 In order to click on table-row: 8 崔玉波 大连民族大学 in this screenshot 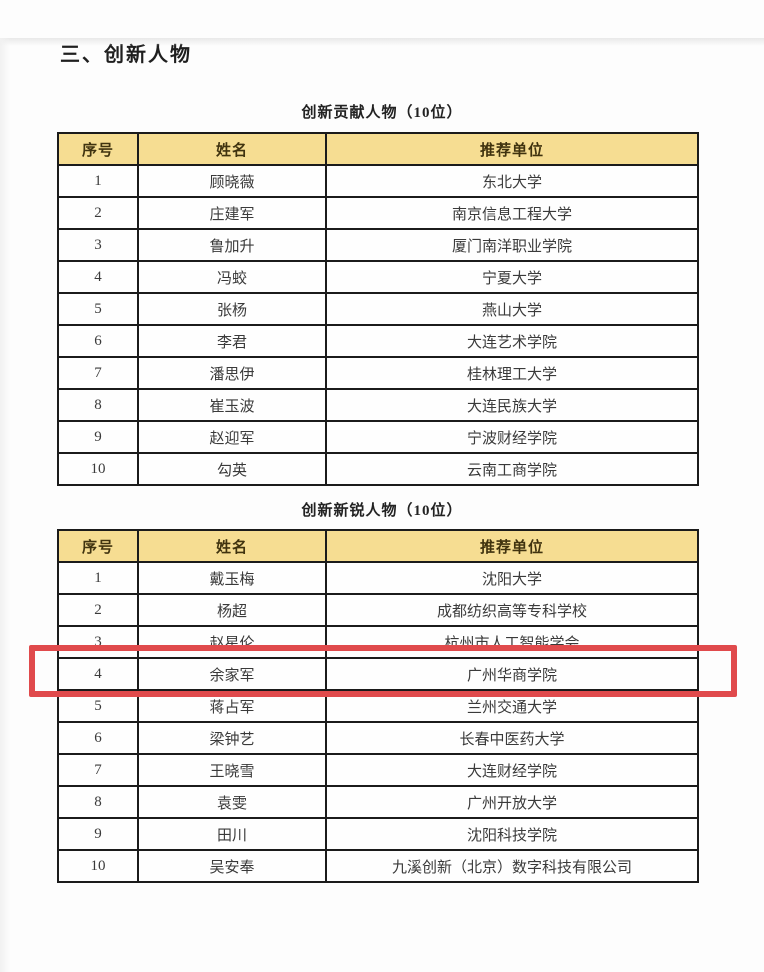, I will do `click(378, 405)`.